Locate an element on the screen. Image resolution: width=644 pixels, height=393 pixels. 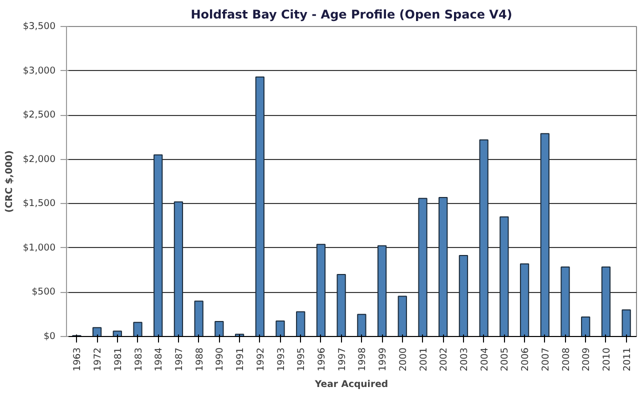
x-tick-label: 2003 is located at coordinates (464, 359).